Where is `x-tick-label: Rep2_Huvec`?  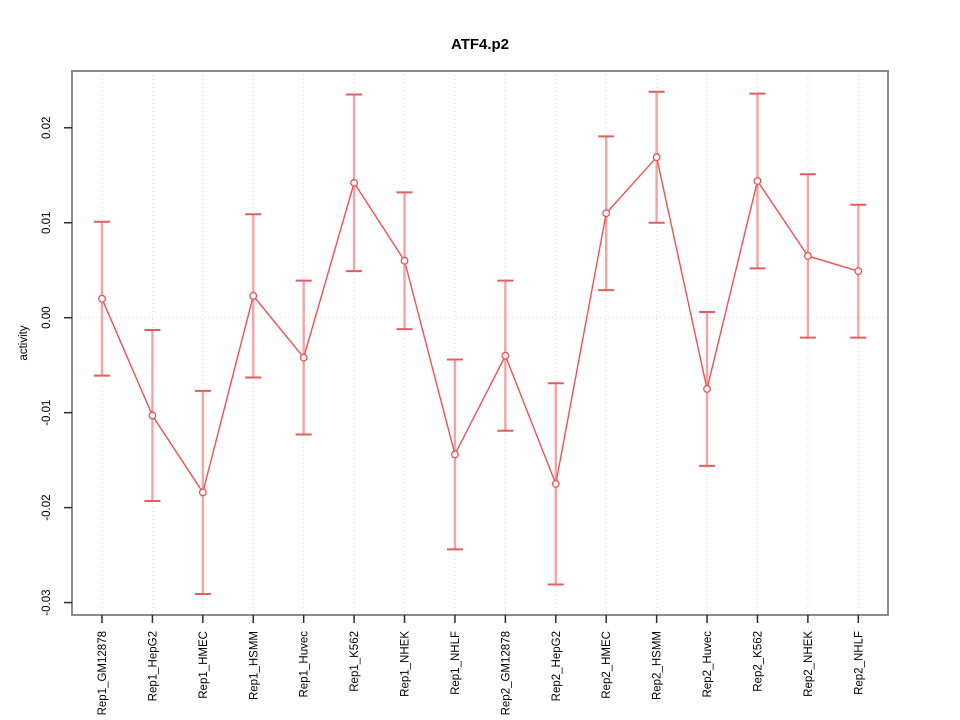
x-tick-label: Rep2_Huvec is located at coordinates (708, 664).